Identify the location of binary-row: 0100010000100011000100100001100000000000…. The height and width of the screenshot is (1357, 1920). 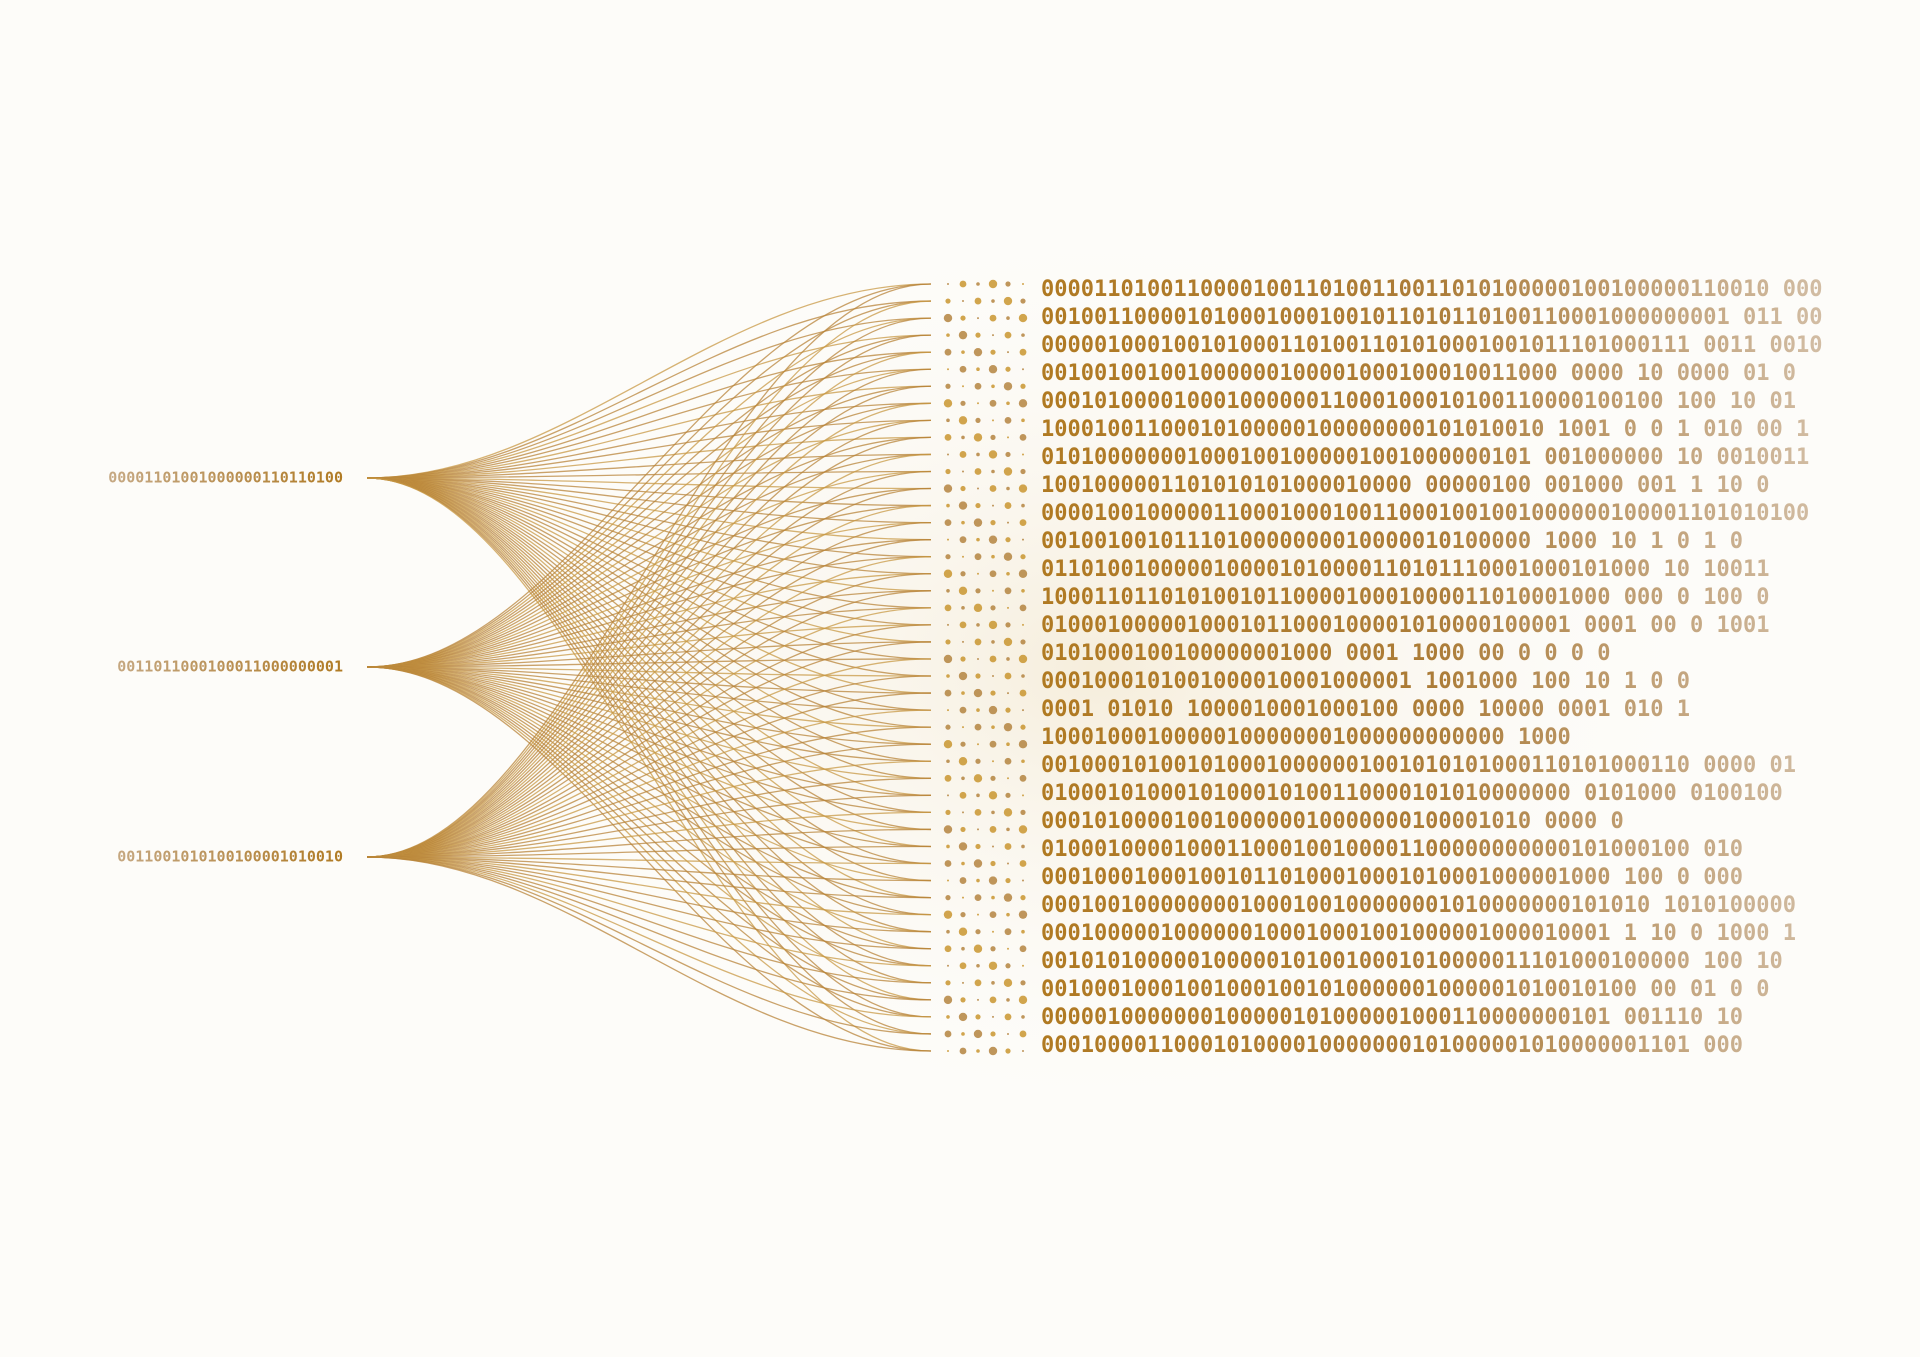
(1392, 849).